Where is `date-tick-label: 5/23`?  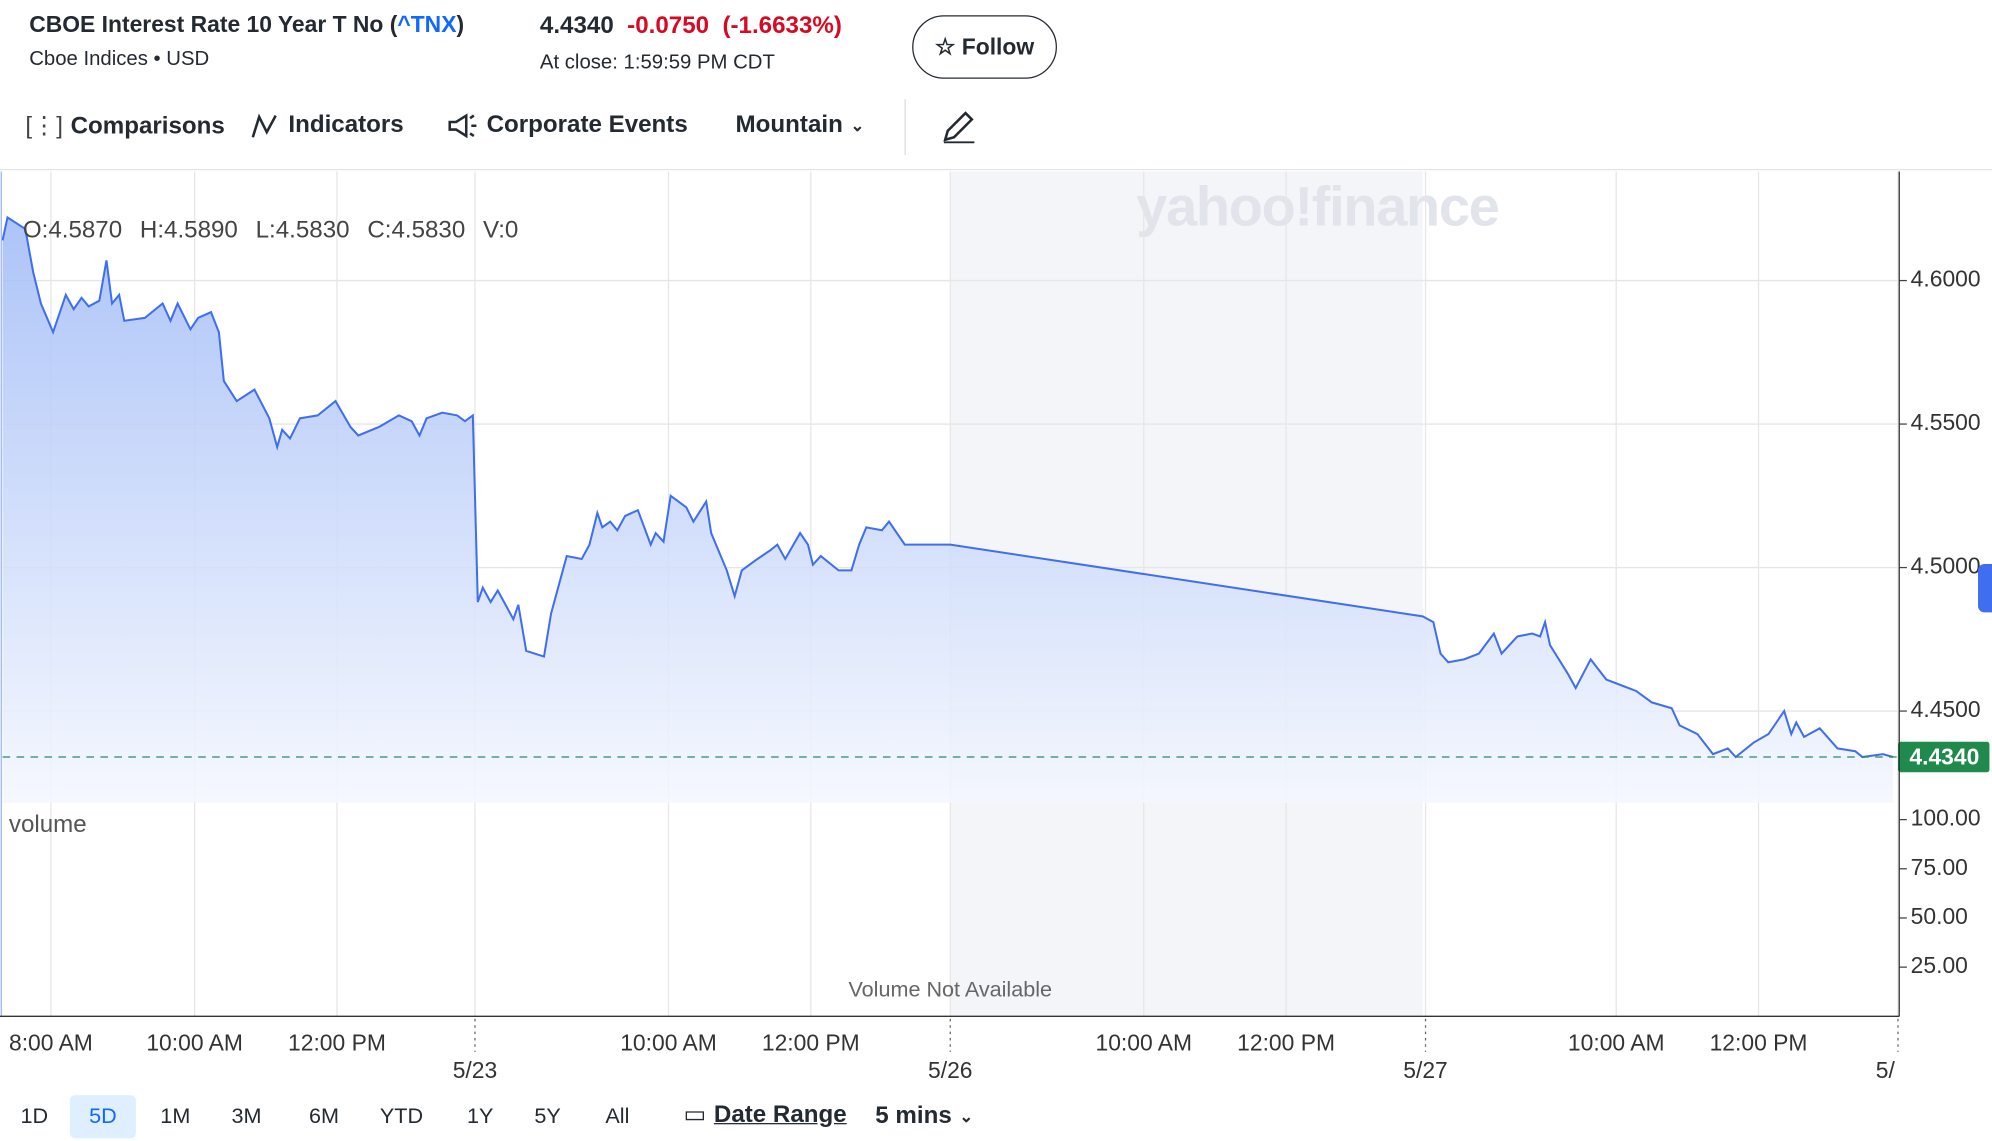 date-tick-label: 5/23 is located at coordinates (475, 1070).